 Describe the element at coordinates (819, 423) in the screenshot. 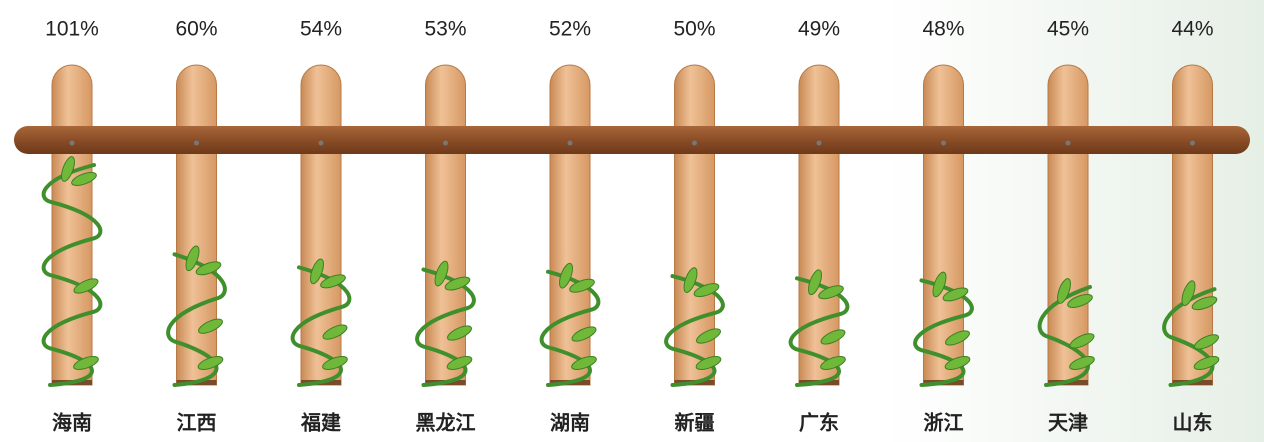

I see `category-label: 广东` at that location.